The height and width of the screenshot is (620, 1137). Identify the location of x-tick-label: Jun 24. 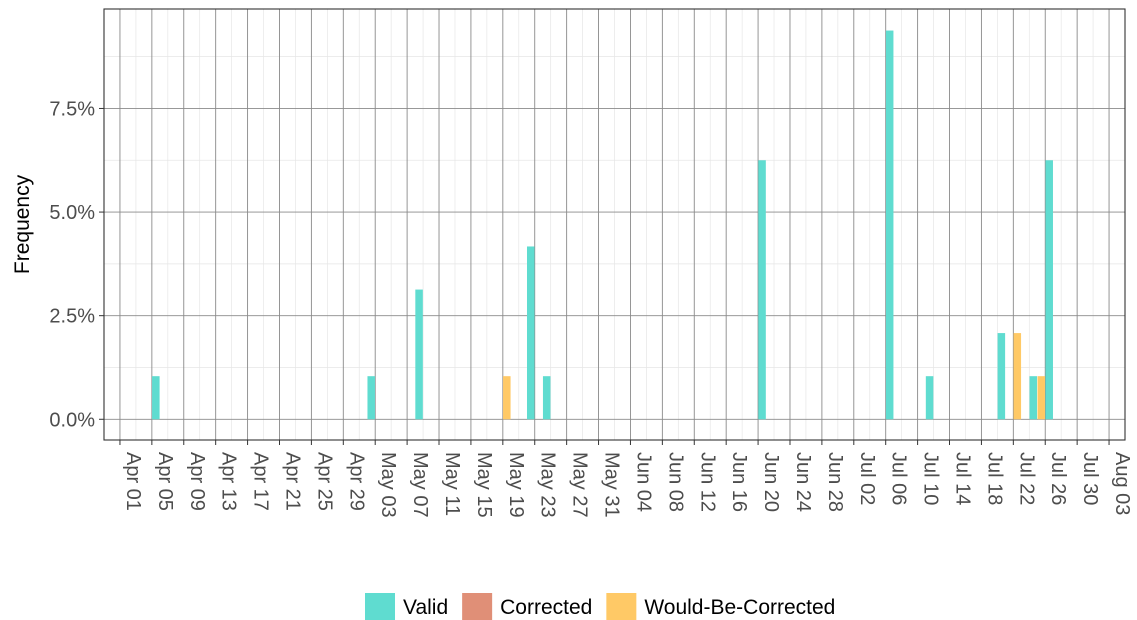
(803, 482).